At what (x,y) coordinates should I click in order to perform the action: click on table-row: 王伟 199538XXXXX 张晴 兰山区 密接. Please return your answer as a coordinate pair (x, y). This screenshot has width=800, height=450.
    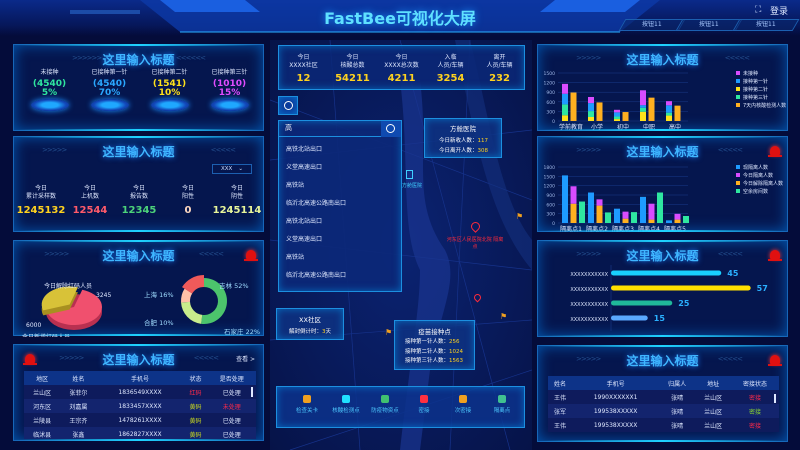
    Looking at the image, I should click on (663, 425).